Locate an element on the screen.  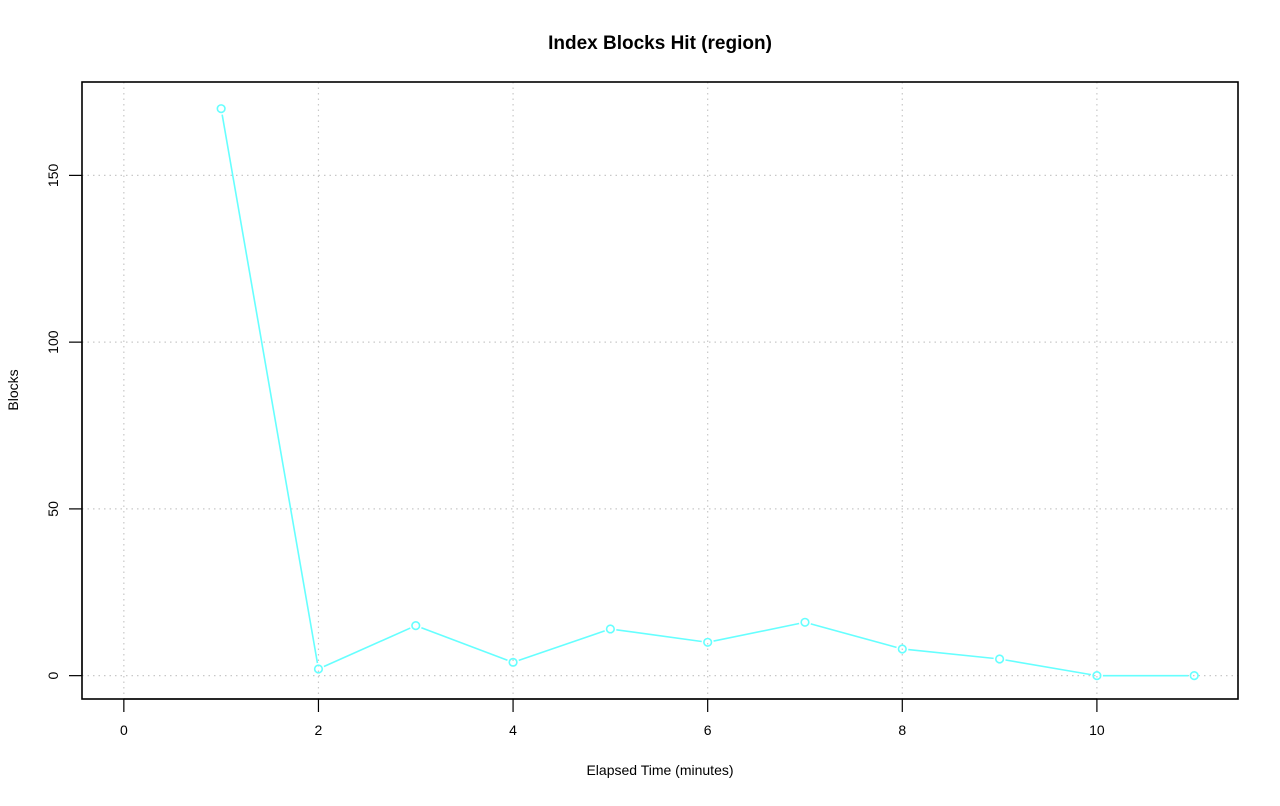
x-axis: 0 2 4 6 8 10 is located at coordinates (612, 718).